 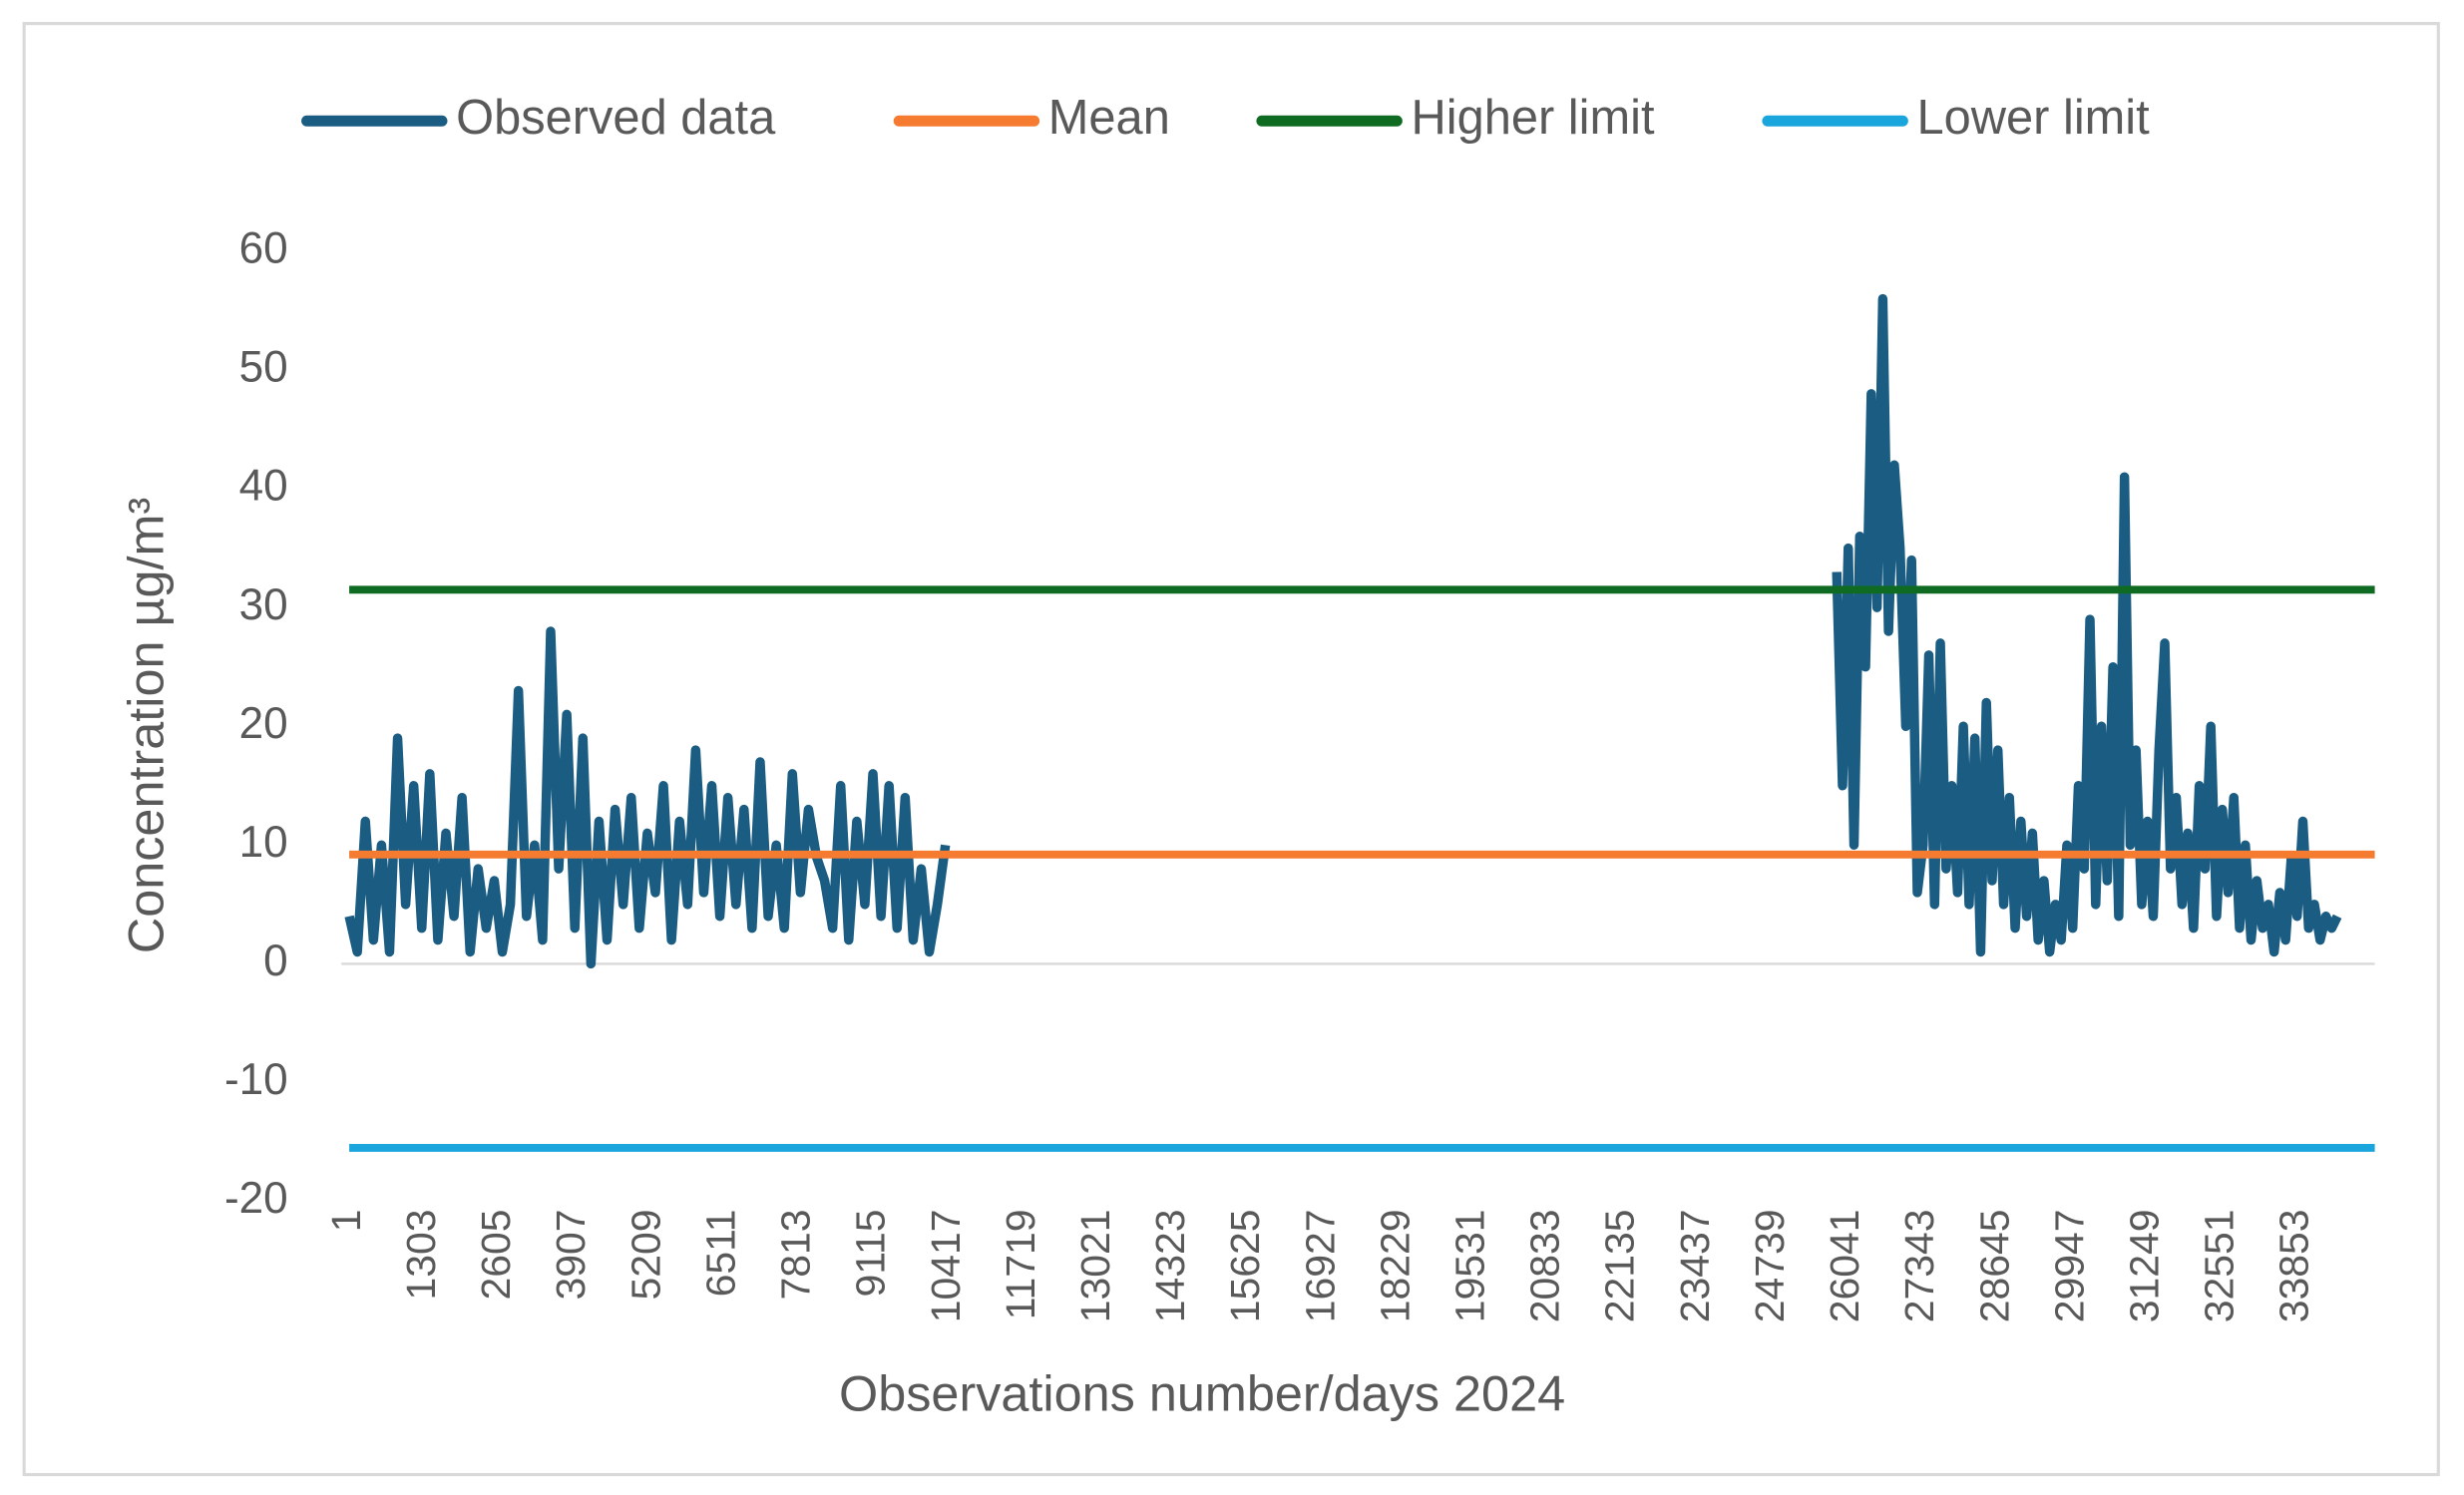 What do you see at coordinates (1620, 1265) in the screenshot?
I see `x-tick-label: 22135` at bounding box center [1620, 1265].